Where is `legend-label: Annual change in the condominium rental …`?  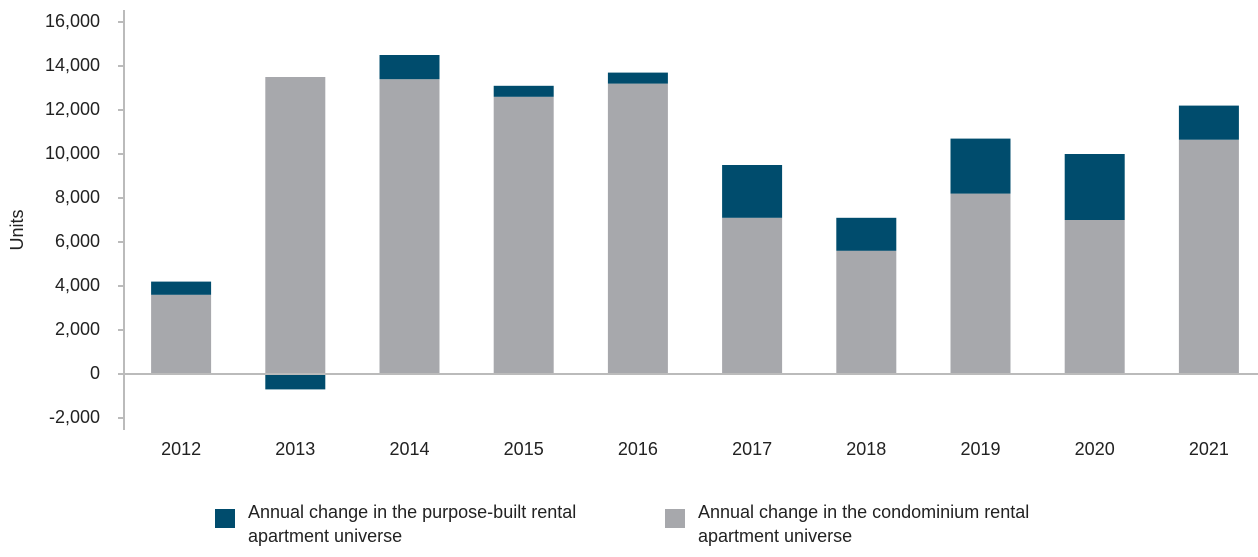
legend-label: Annual change in the condominium rental … is located at coordinates (864, 524).